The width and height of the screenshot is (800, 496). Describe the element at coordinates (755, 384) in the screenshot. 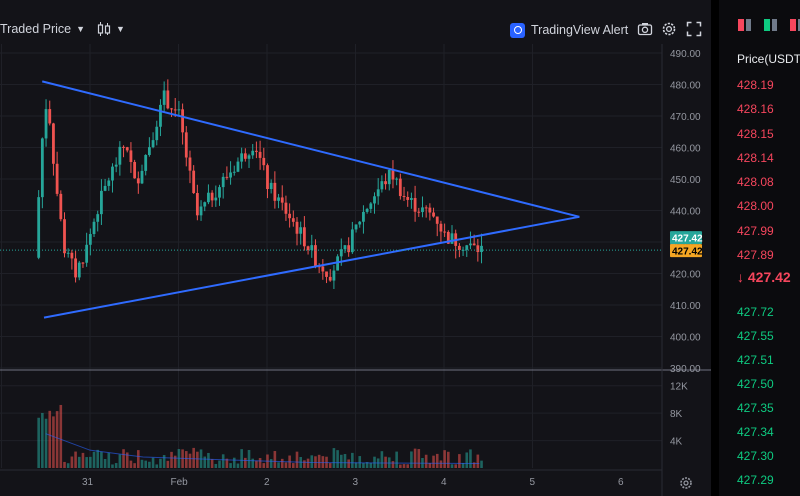

I see `bid-price: 427.50` at that location.